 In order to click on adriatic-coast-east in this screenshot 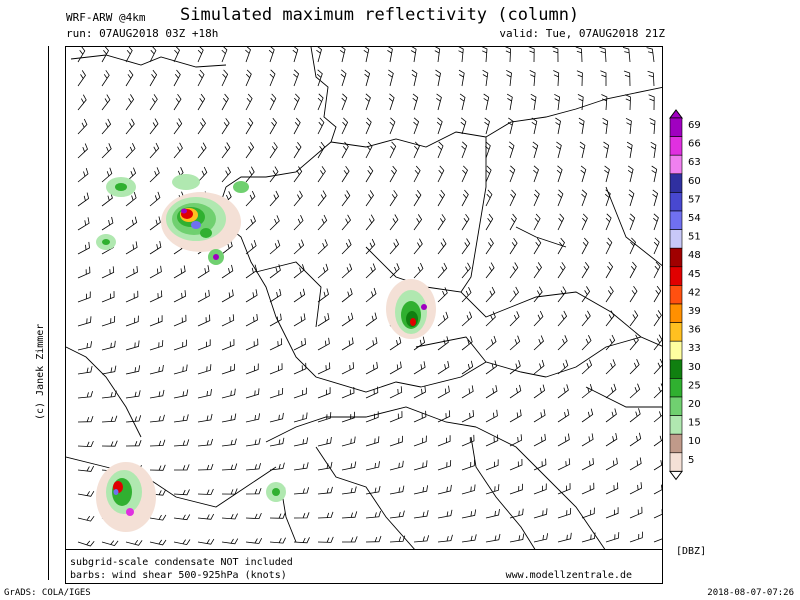, I will do `click(540, 487)`.